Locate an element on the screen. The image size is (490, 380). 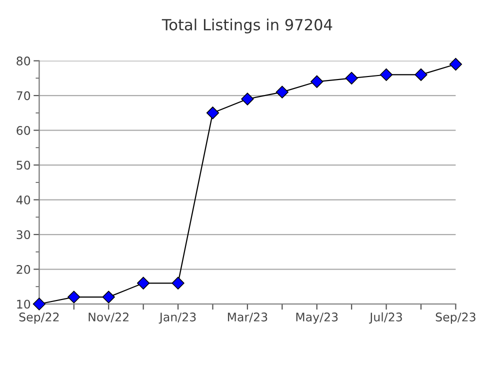
y-tick-label: 20 is located at coordinates (23, 269).